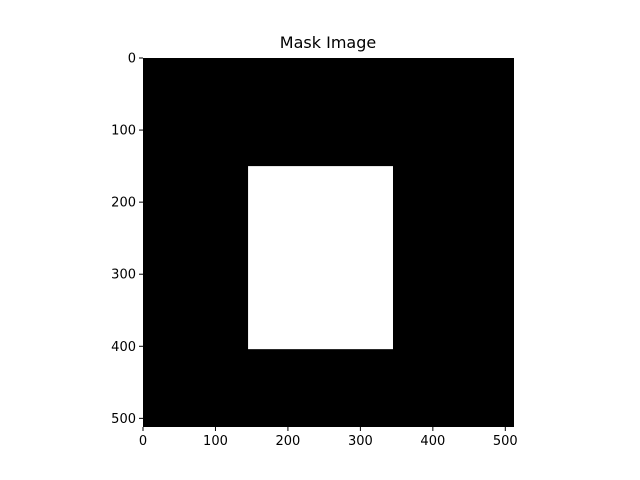 The height and width of the screenshot is (480, 640). Describe the element at coordinates (288, 441) in the screenshot. I see `x-tick-label: 200` at that location.